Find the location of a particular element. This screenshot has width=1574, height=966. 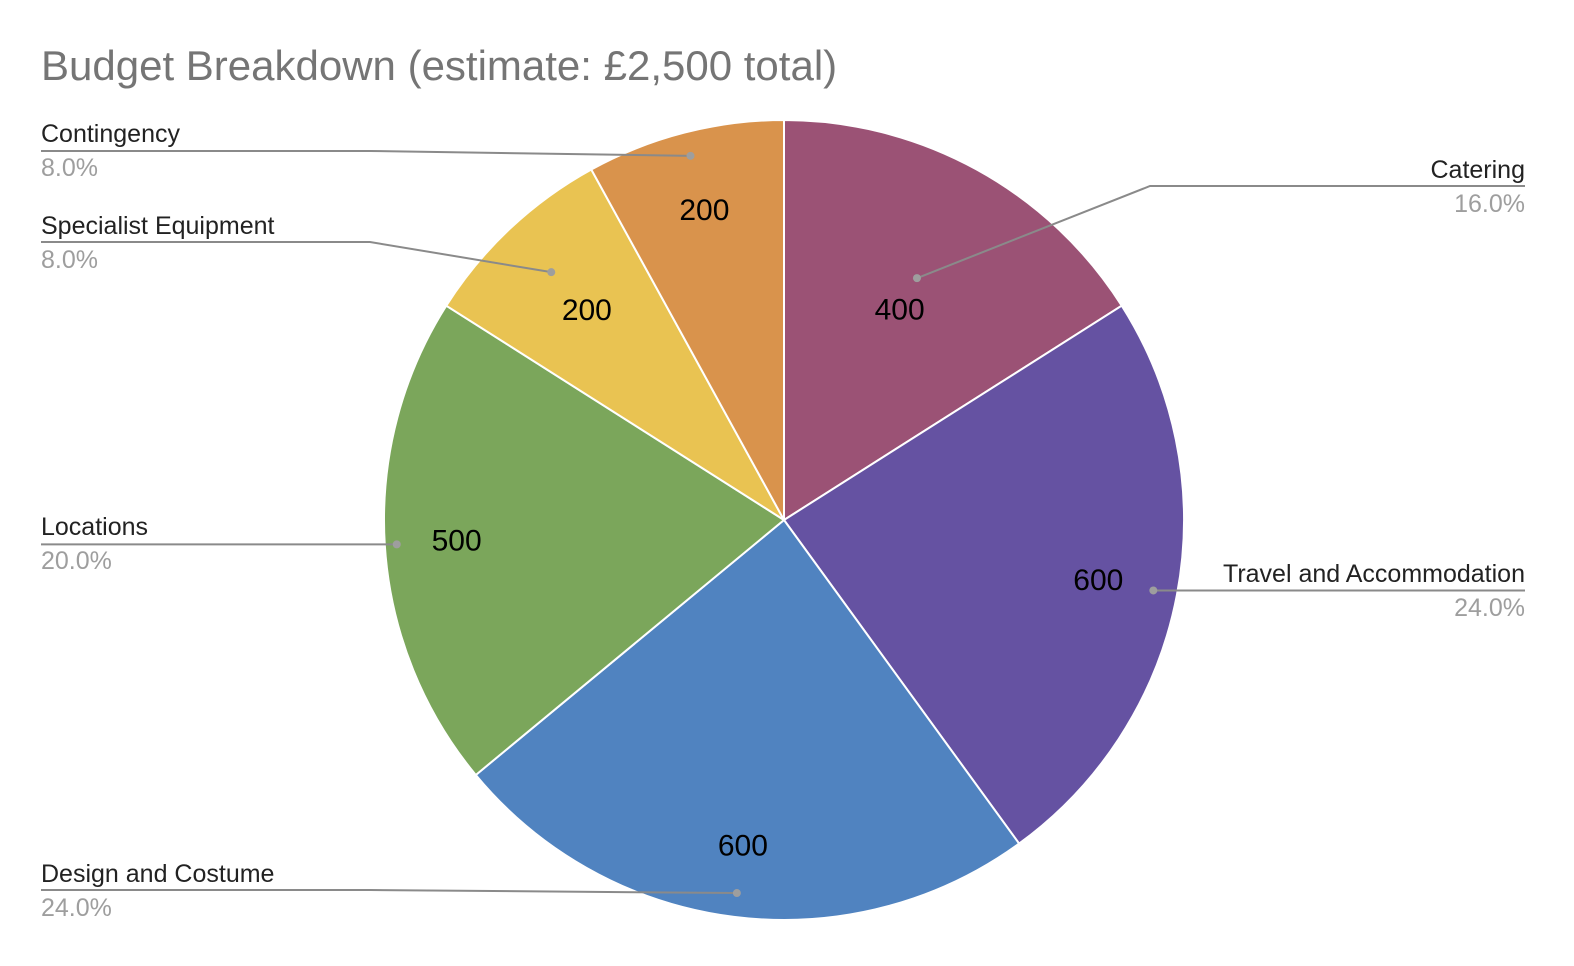

value-label-contingency: 200 is located at coordinates (704, 210).